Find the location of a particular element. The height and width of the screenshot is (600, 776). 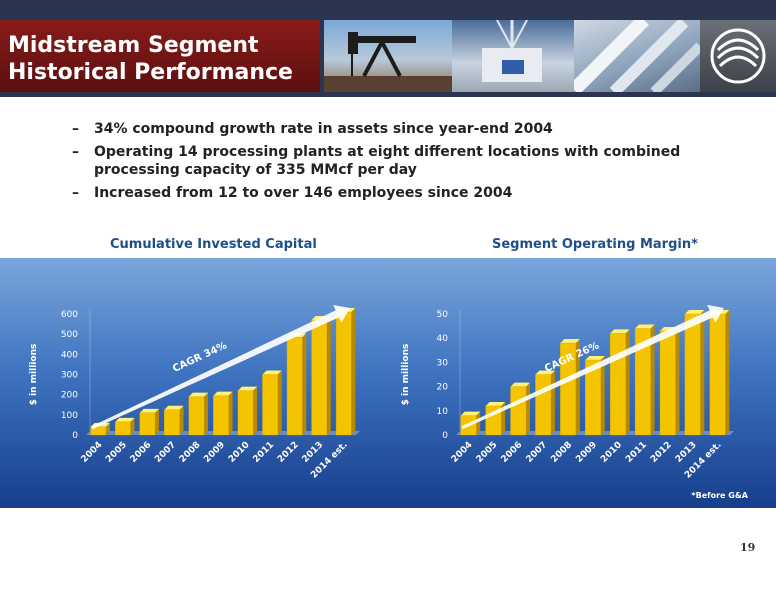

company-swirl-logo-icon is located at coordinates (738, 56).